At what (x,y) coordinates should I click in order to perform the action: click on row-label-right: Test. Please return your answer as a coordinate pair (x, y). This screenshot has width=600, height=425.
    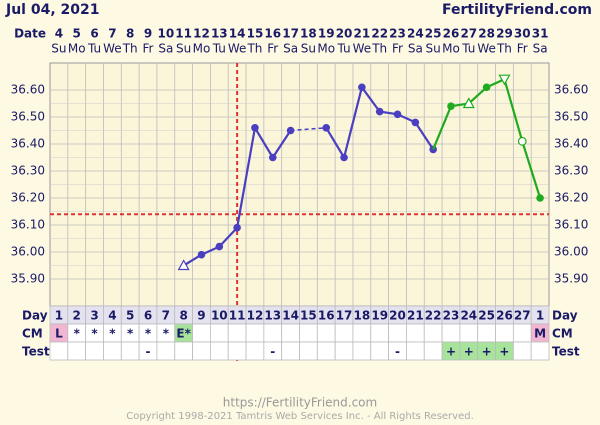
    Looking at the image, I should click on (566, 352).